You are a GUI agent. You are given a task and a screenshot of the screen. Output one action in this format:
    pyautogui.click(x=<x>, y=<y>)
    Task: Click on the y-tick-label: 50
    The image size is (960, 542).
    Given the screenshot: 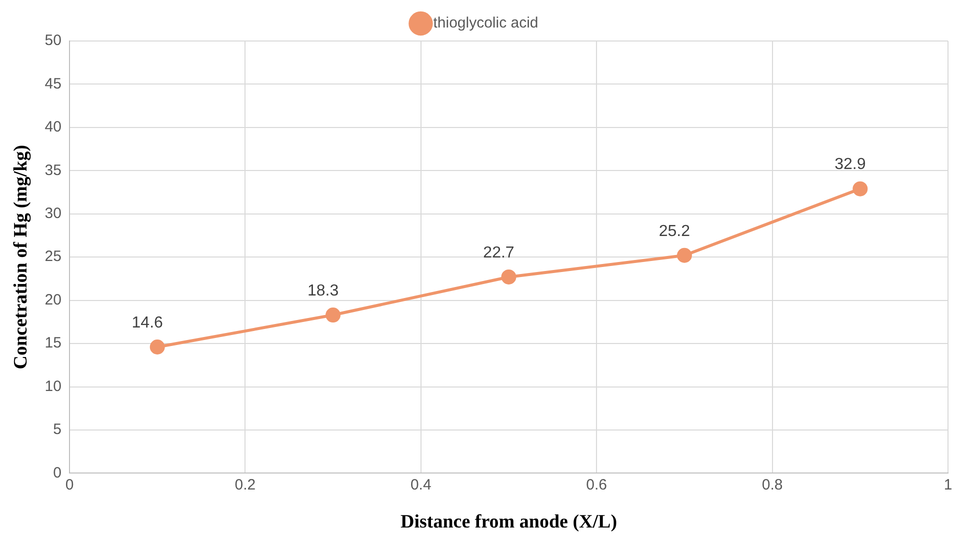 What is the action you would take?
    pyautogui.click(x=53, y=41)
    